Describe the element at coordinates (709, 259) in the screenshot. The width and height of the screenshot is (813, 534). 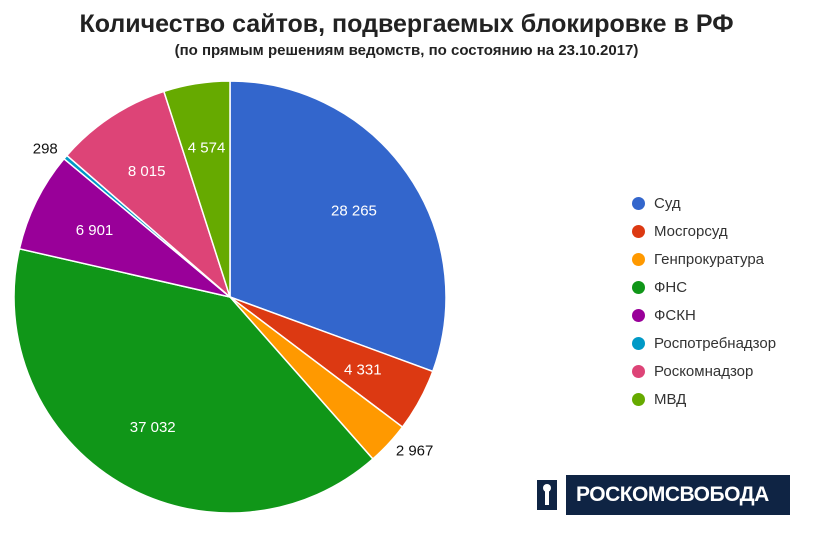
I see `legend-label-2: Генпрокуратура` at that location.